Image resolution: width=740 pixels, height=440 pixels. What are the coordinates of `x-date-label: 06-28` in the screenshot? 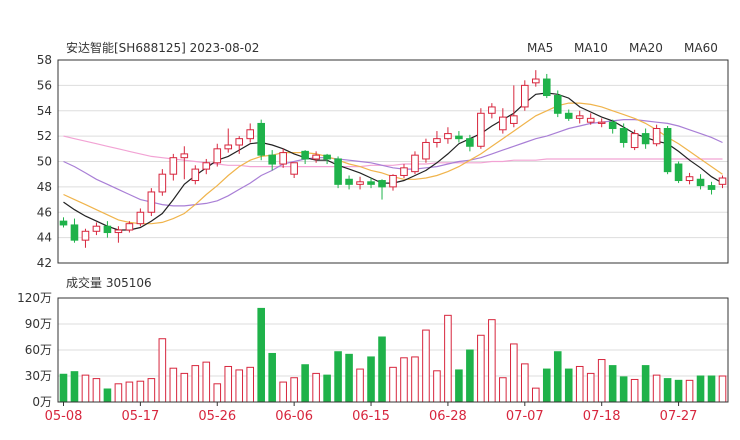 It's located at (448, 416).